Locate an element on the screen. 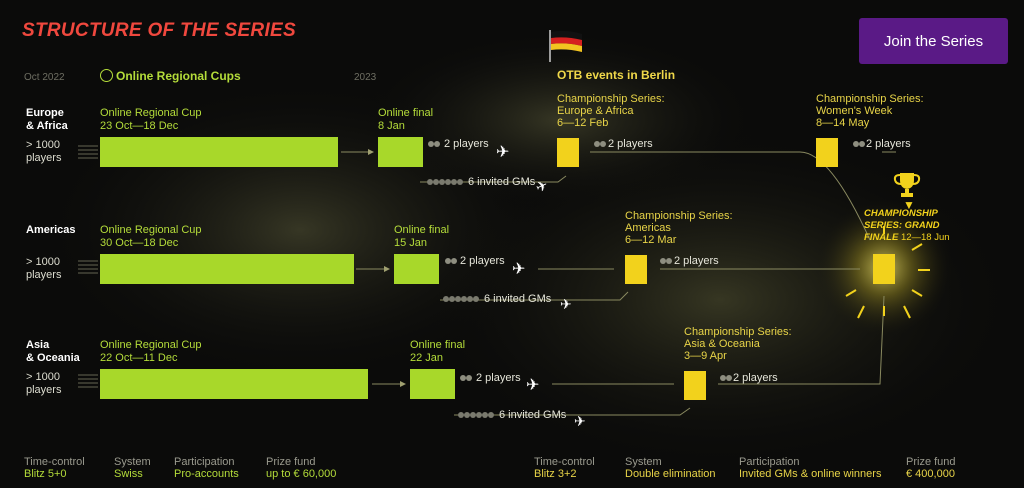 The image size is (1024, 488). footer-system: System Double elimination is located at coordinates (670, 468).